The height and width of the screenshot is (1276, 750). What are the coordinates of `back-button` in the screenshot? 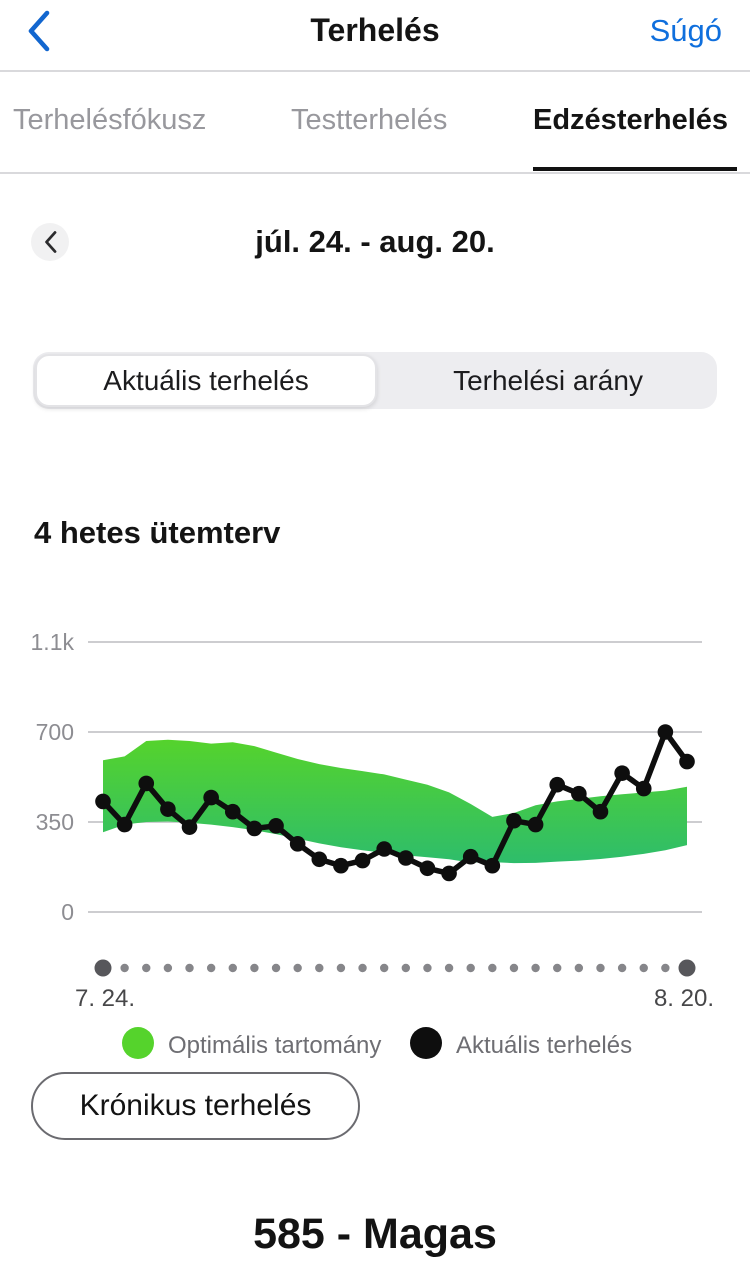 It's located at (38, 32).